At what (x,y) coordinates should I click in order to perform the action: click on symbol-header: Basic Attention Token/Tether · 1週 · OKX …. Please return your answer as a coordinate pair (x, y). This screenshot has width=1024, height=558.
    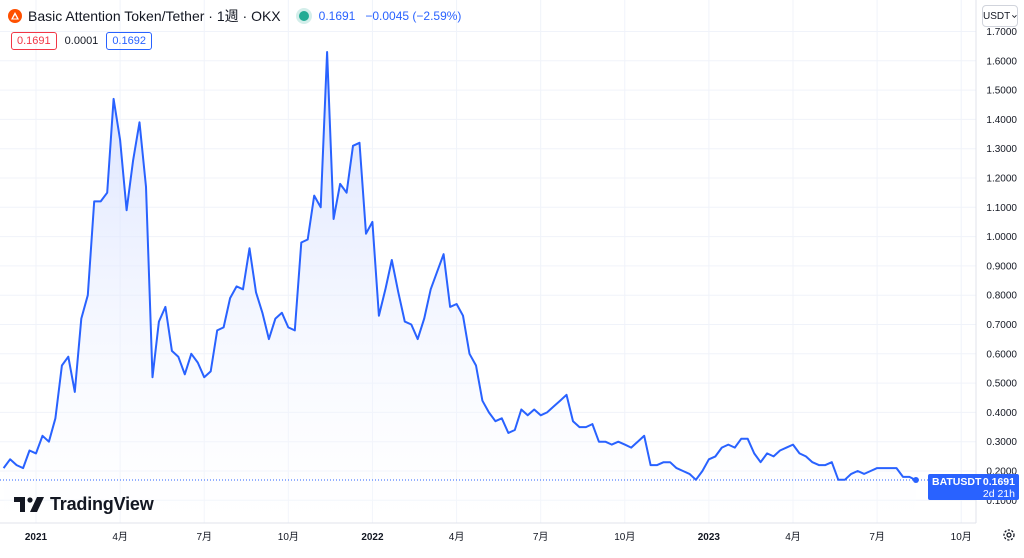
    Looking at the image, I should click on (234, 16).